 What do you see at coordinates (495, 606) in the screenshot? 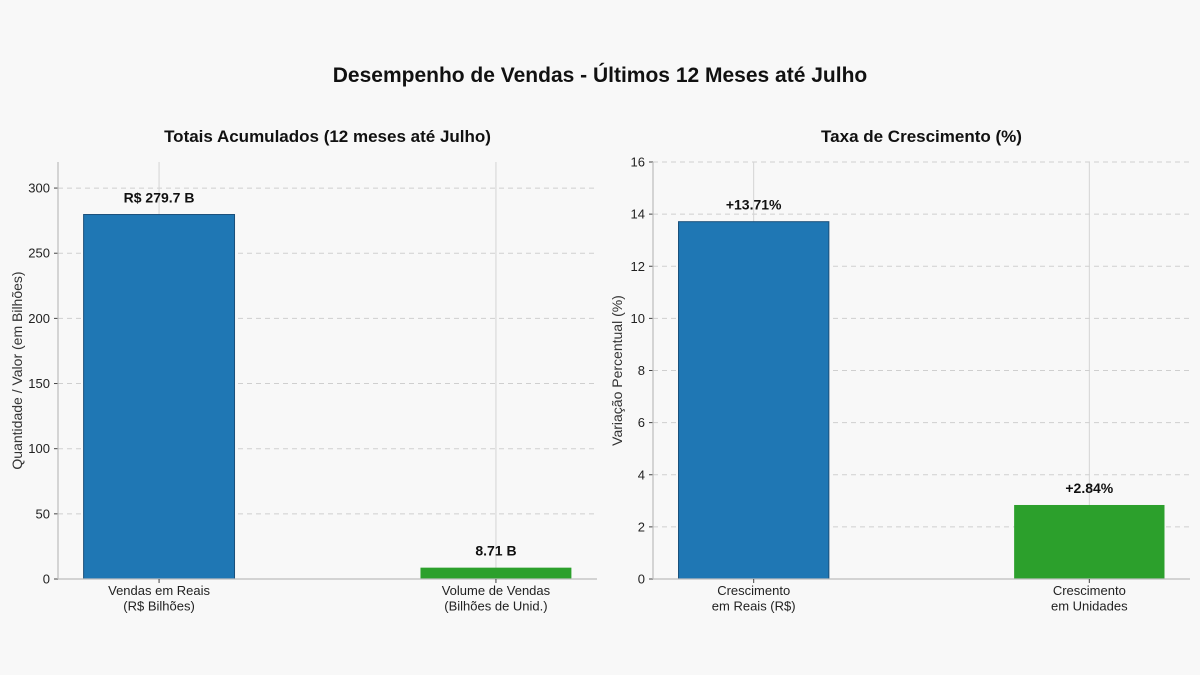
I see `x-category-label: (Bilhões de Unid.)` at bounding box center [495, 606].